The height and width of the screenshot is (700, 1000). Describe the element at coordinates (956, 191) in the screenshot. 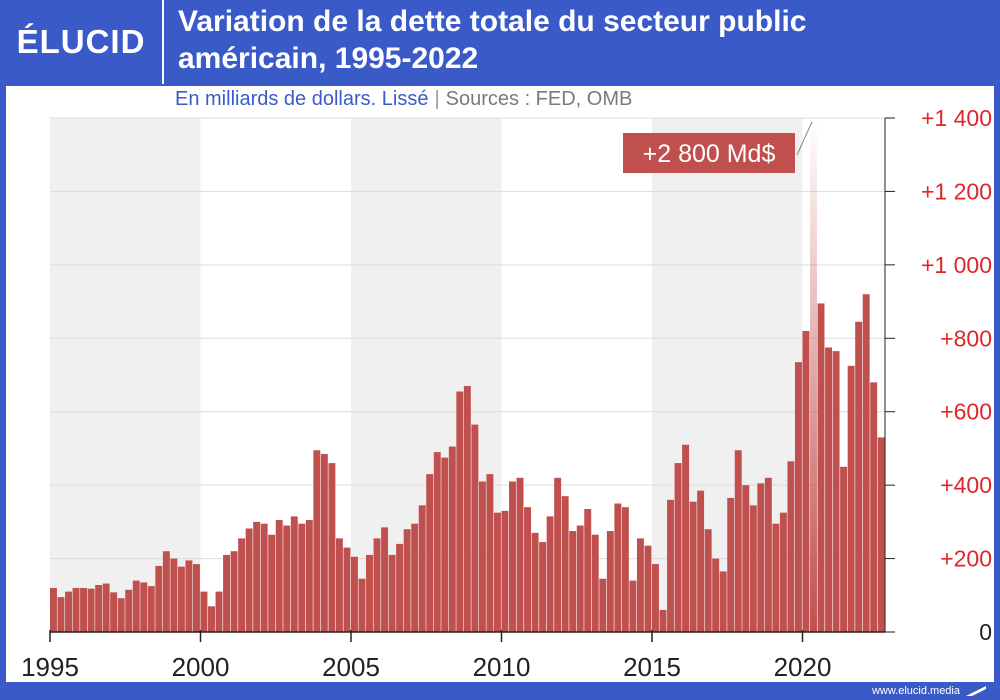

I see `y-tick-label: +1 200` at that location.